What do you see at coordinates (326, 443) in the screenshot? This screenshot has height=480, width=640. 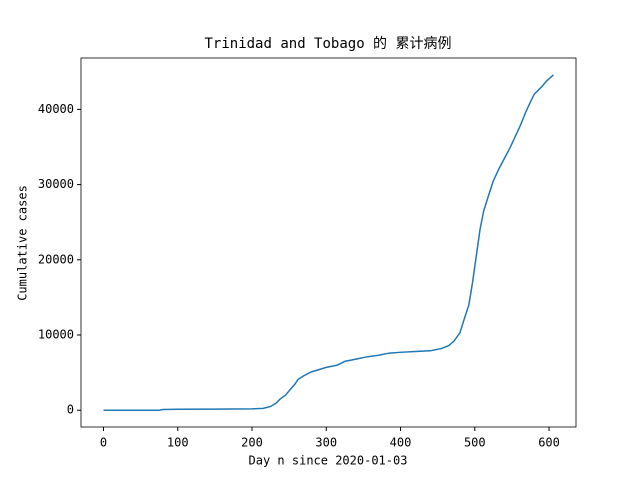 I see `x-tick-label: 300` at bounding box center [326, 443].